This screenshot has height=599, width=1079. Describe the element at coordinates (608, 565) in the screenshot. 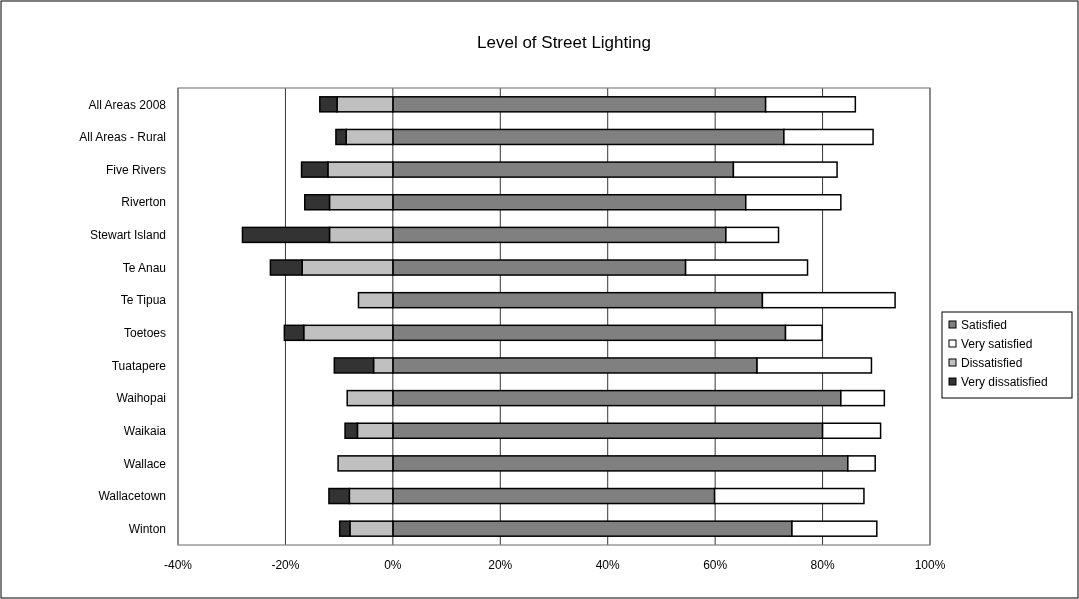

I see `x-tick-label: 40%` at that location.